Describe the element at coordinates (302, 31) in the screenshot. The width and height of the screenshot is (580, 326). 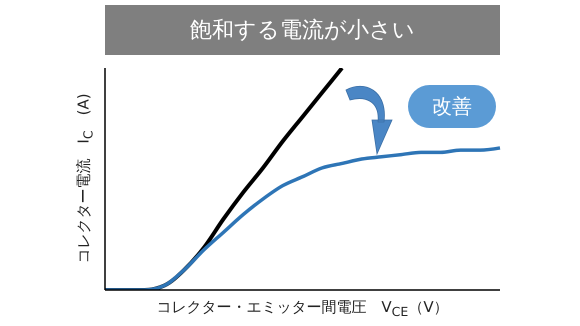
I see `chart-title: 飽和する電流が小さい` at that location.